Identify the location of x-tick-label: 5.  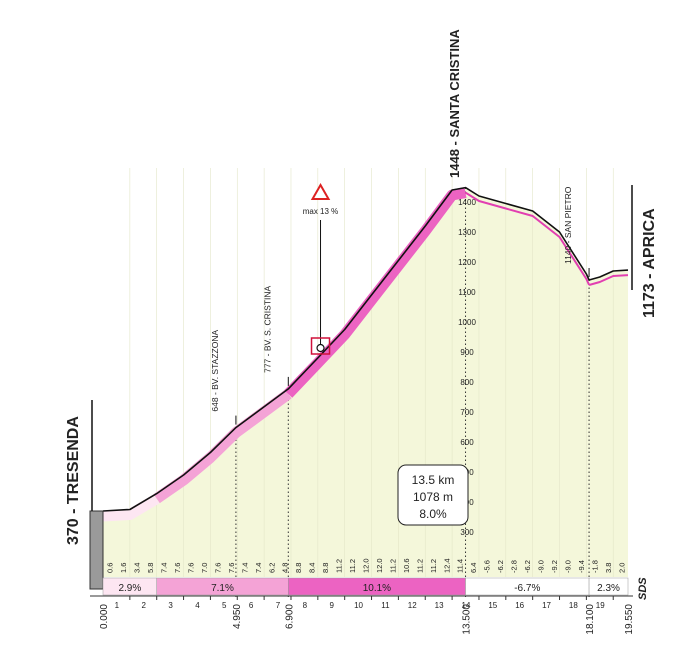
(224, 605).